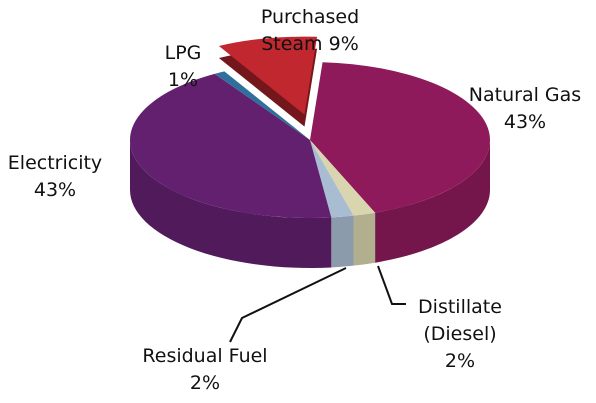 The width and height of the screenshot is (596, 403). Describe the element at coordinates (183, 67) in the screenshot. I see `slice-label: LPG 1%` at that location.